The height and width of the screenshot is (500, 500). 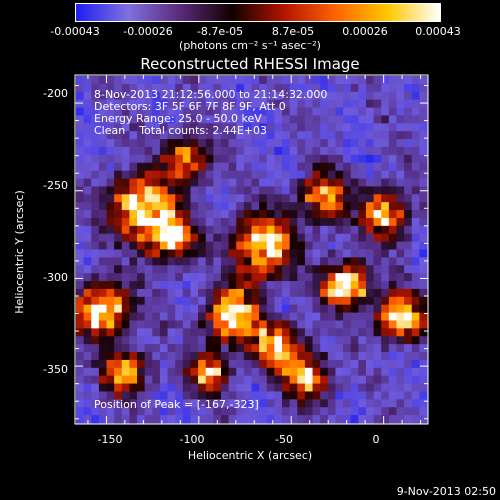 I want to click on colorbar-unit-label: (photons cm⁻² s⁻¹ asec⁻²), so click(x=250, y=45).